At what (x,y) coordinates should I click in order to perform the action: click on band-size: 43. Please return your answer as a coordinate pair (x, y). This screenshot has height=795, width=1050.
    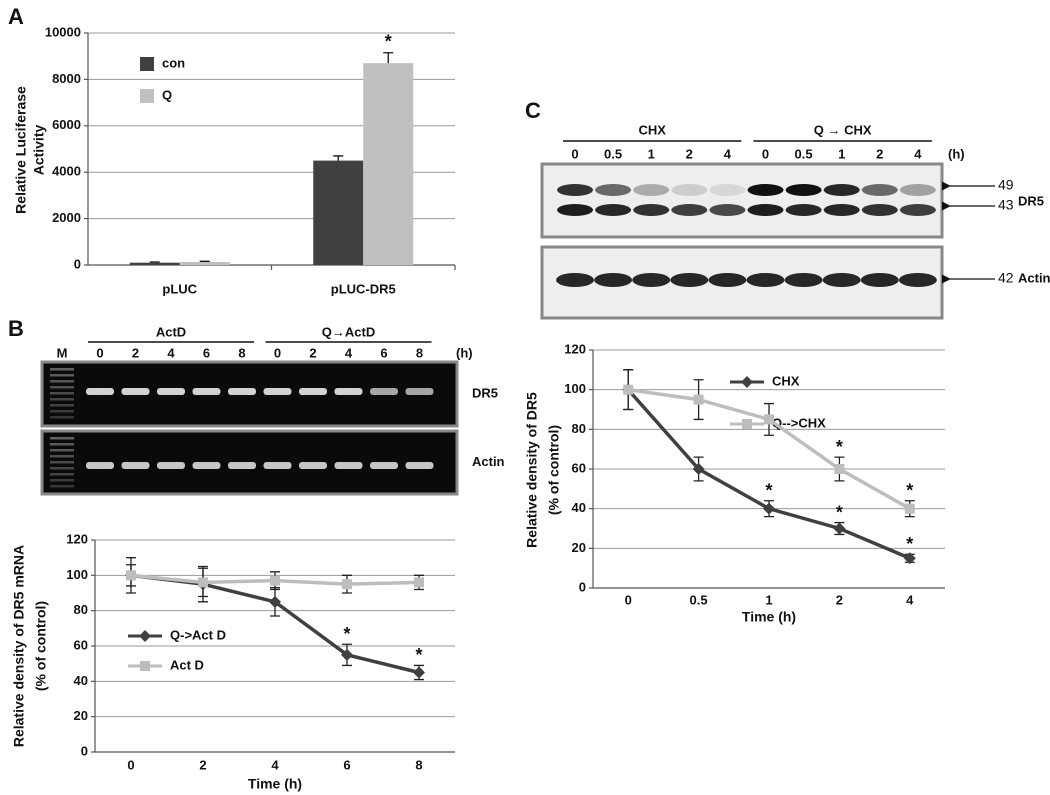
    Looking at the image, I should click on (1006, 205).